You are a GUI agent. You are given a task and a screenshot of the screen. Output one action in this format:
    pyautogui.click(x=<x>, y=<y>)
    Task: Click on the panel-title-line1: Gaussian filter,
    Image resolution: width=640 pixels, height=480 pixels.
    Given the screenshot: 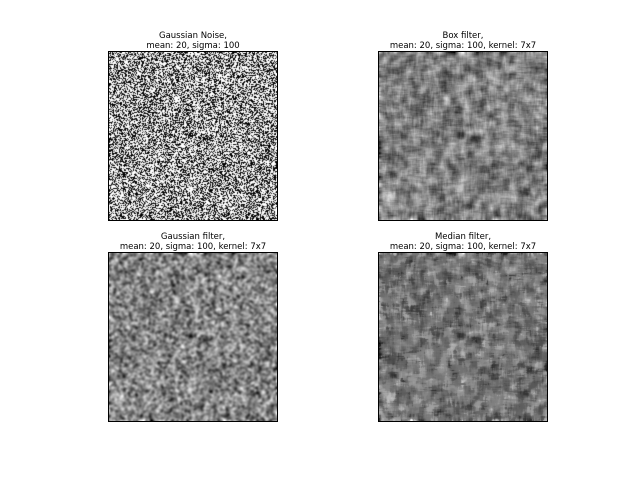 What is the action you would take?
    pyautogui.click(x=193, y=237)
    